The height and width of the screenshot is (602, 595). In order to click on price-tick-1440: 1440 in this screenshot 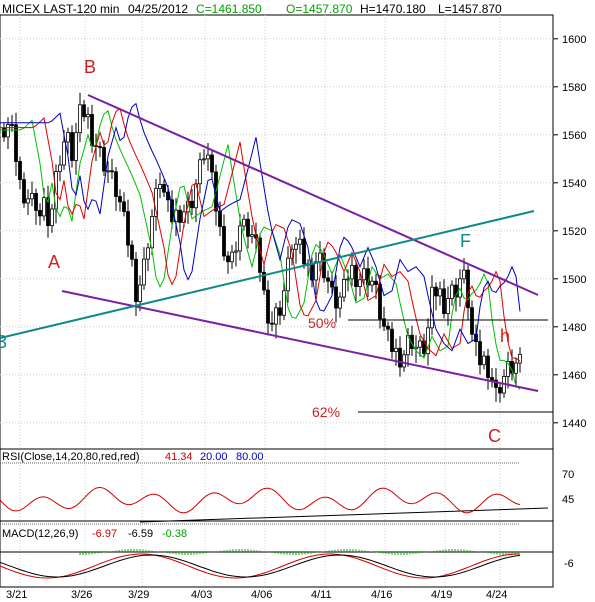, I will do `click(574, 424)`.